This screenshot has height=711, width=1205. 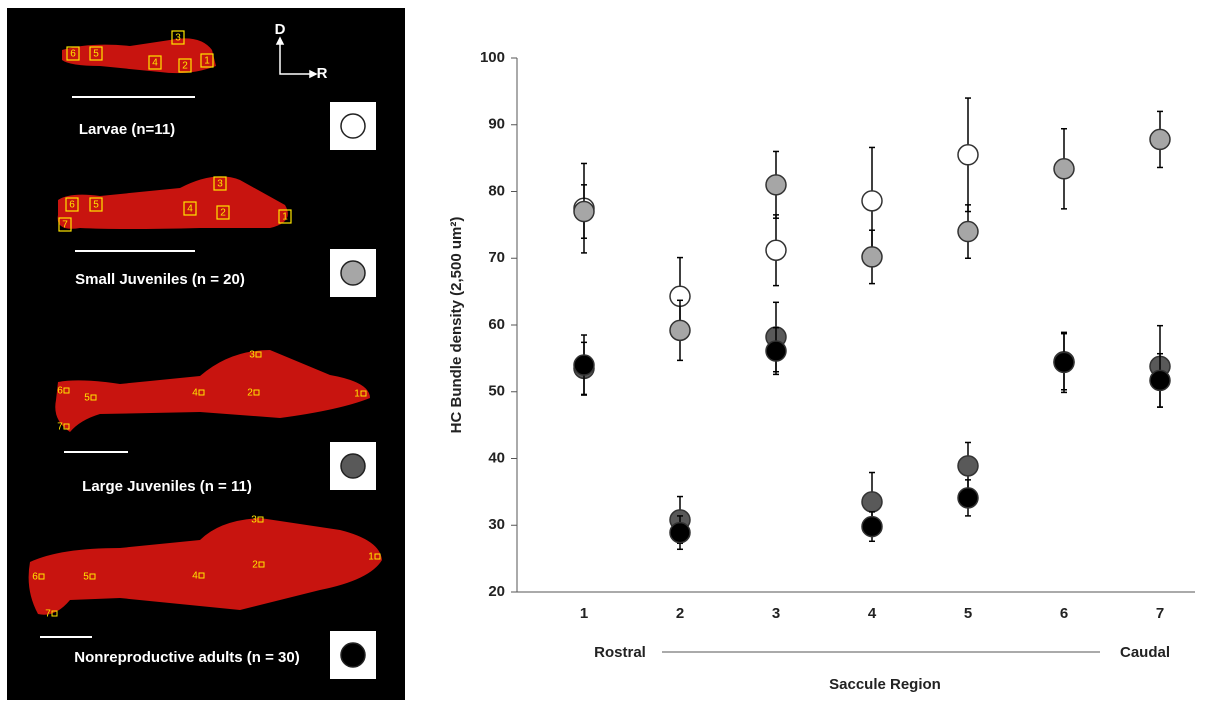 I want to click on y-tick-label: 20, so click(x=496, y=591).